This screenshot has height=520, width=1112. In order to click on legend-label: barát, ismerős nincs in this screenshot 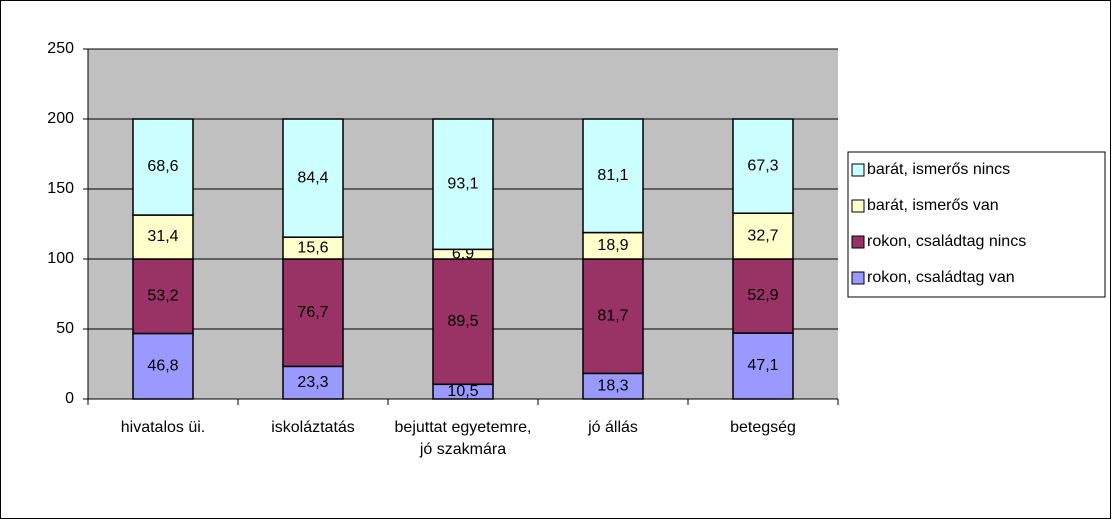, I will do `click(938, 169)`.